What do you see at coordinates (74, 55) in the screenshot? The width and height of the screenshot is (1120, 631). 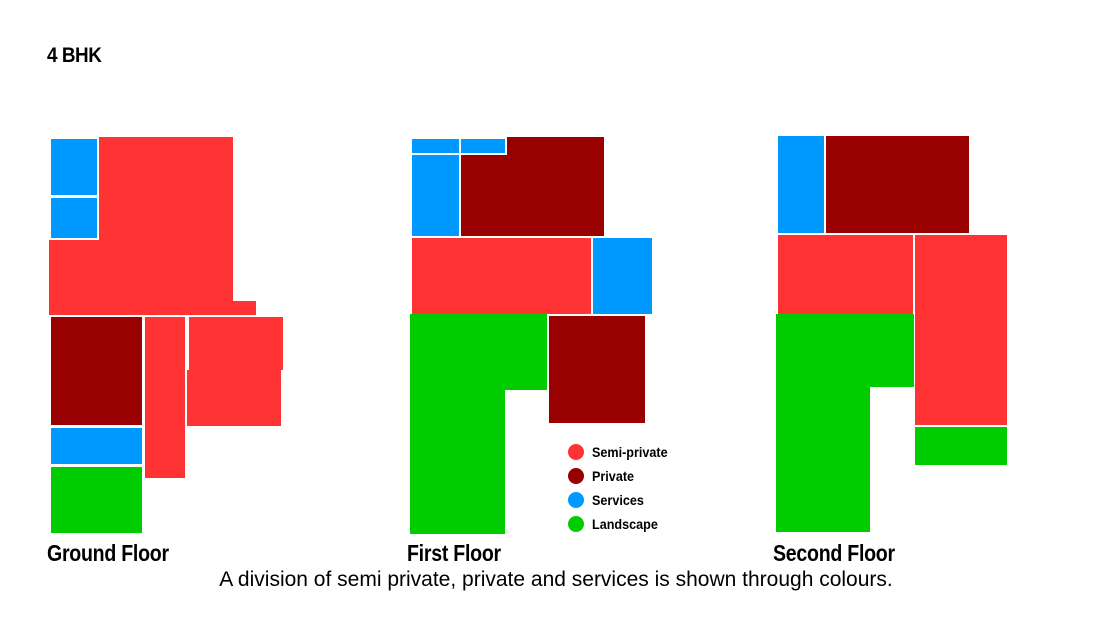 I see `diagram-title: 4 BHK` at bounding box center [74, 55].